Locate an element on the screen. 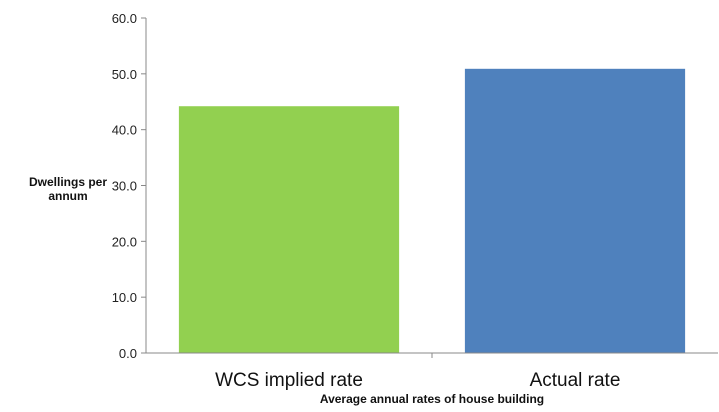  y-axis-title-line-2: annum is located at coordinates (67, 196).